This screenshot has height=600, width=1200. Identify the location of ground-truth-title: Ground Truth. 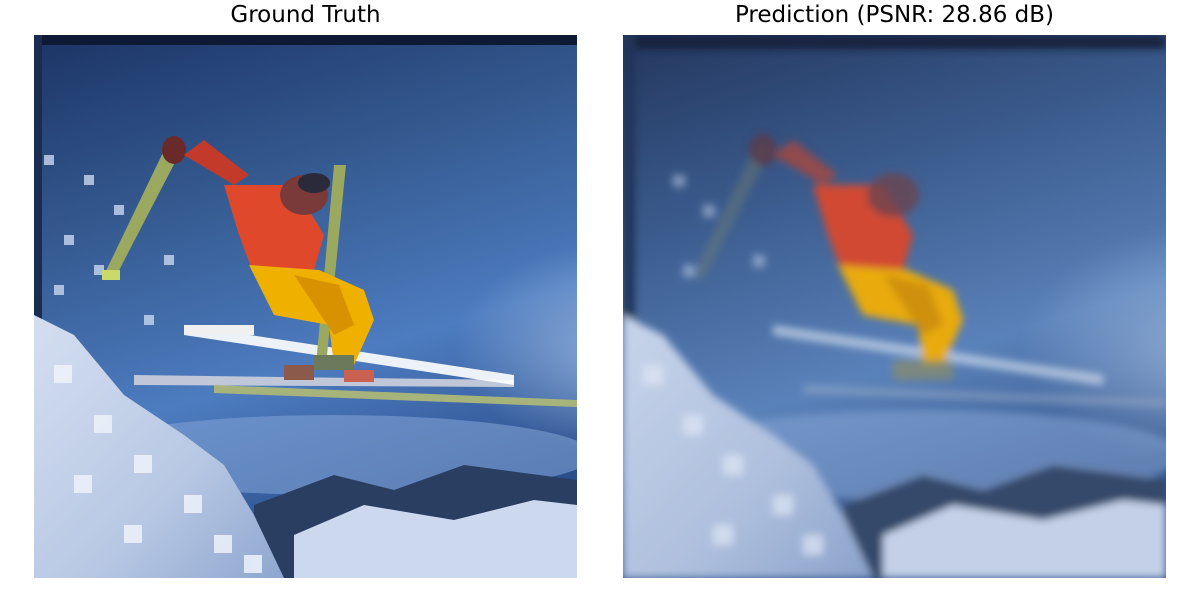
(305, 15).